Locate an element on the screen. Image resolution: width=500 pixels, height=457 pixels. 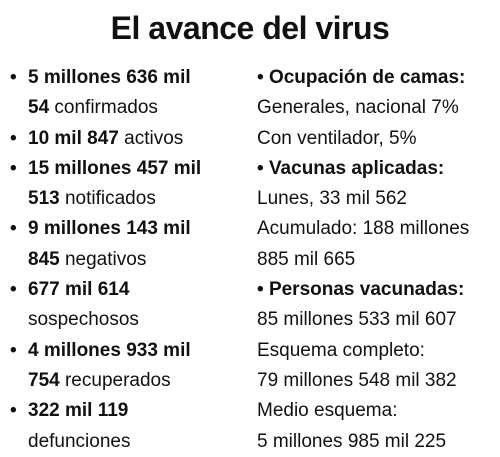
title: El avance del virus is located at coordinates (250, 28).